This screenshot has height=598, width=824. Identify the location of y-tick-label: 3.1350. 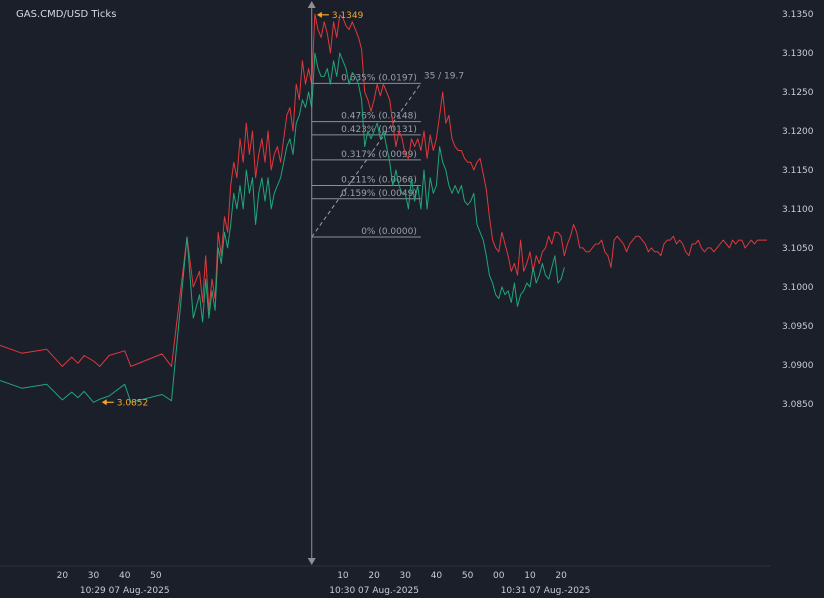
(798, 15).